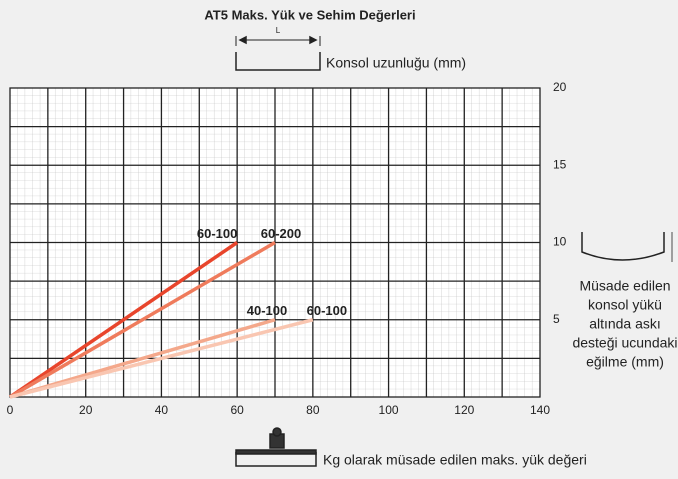 This screenshot has height=479, width=678. What do you see at coordinates (396, 63) in the screenshot?
I see `top-label: Konsol uzunluğu (mm)` at bounding box center [396, 63].